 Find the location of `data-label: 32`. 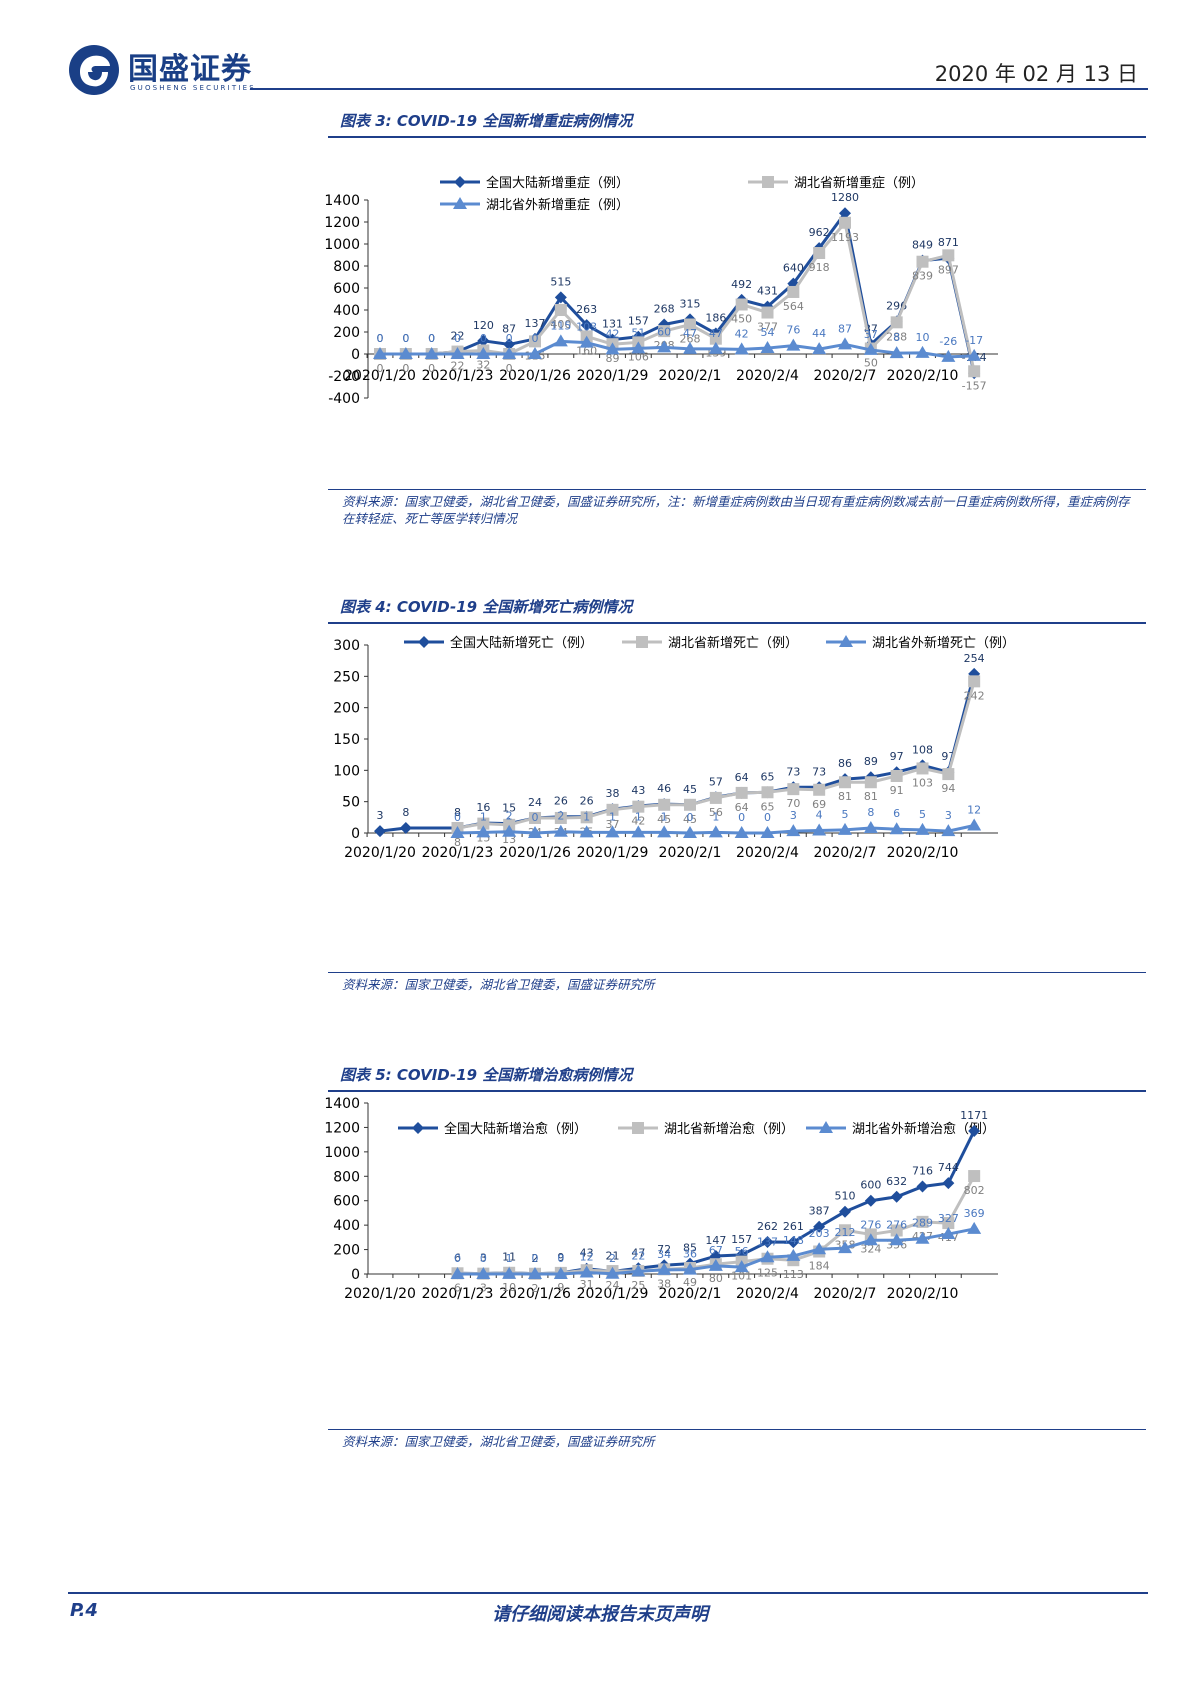

data-label: 32 is located at coordinates (483, 364).